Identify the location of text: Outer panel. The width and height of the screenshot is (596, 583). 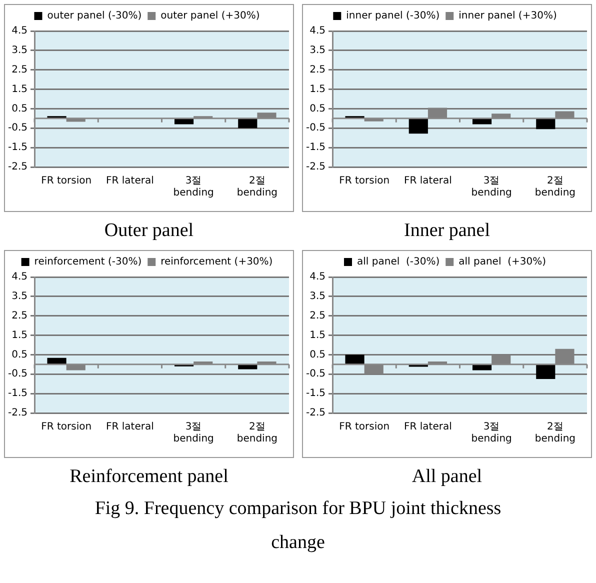
(149, 231).